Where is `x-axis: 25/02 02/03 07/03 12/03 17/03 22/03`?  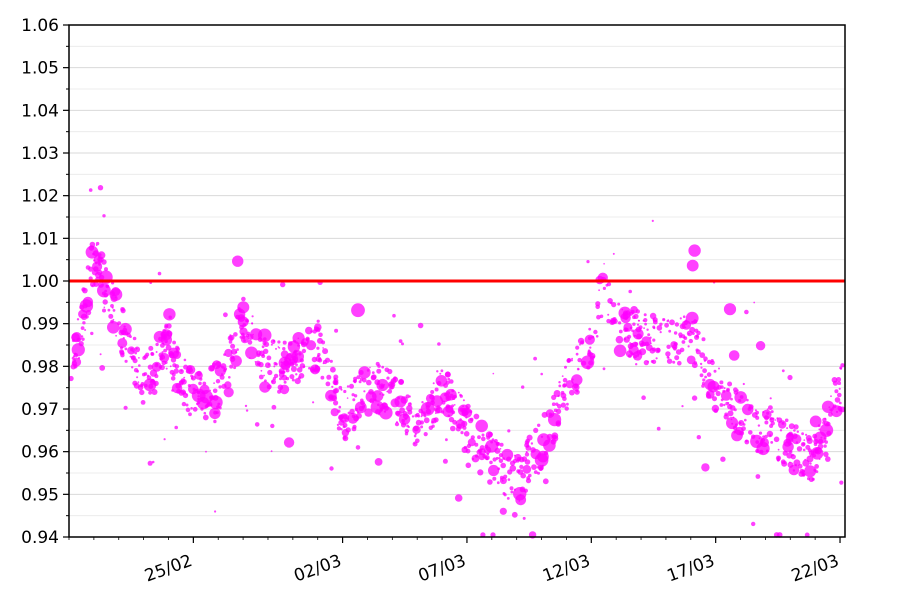
x-axis: 25/02 02/03 07/03 12/03 17/03 22/03 is located at coordinates (455, 562).